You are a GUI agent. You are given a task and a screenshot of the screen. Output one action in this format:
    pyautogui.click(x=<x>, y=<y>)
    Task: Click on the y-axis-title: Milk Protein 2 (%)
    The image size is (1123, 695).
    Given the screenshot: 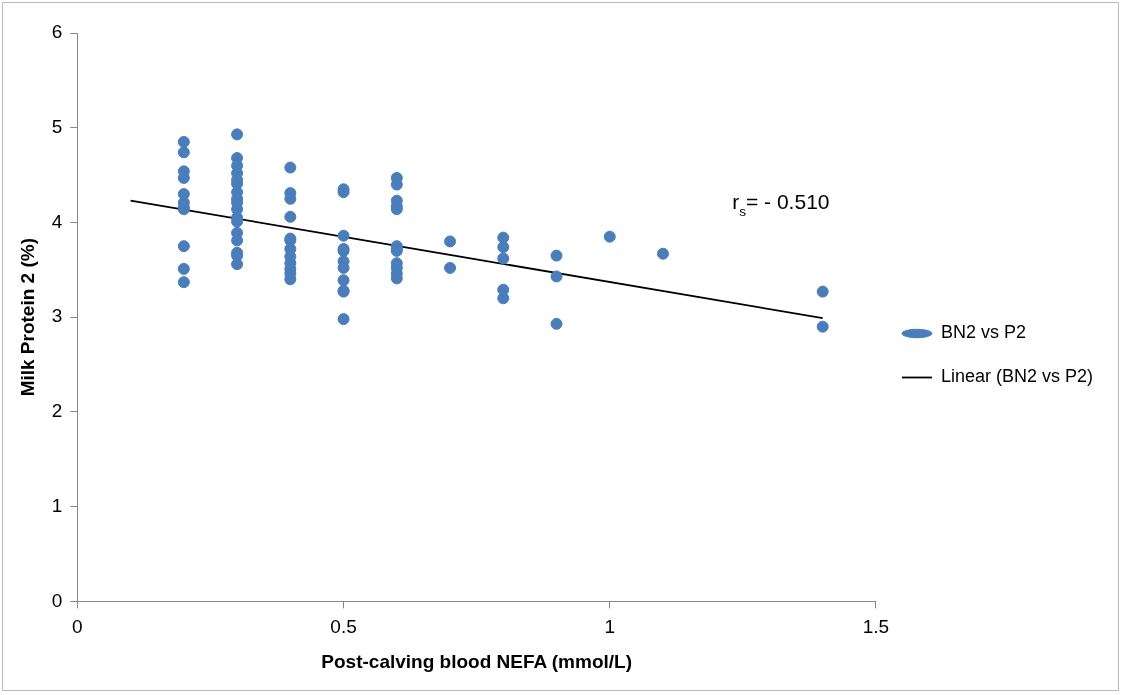 What is the action you would take?
    pyautogui.click(x=27, y=317)
    